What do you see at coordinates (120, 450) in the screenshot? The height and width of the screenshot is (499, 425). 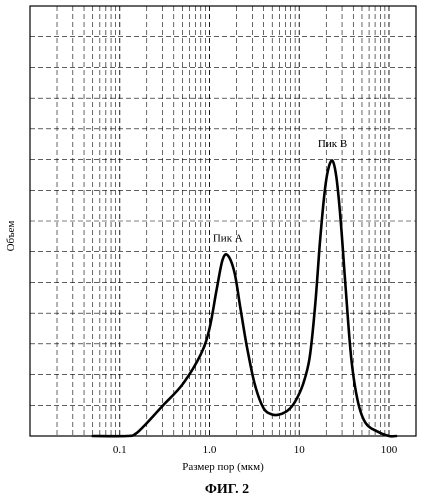 I see `x-tick-label: 0.1` at bounding box center [120, 450].